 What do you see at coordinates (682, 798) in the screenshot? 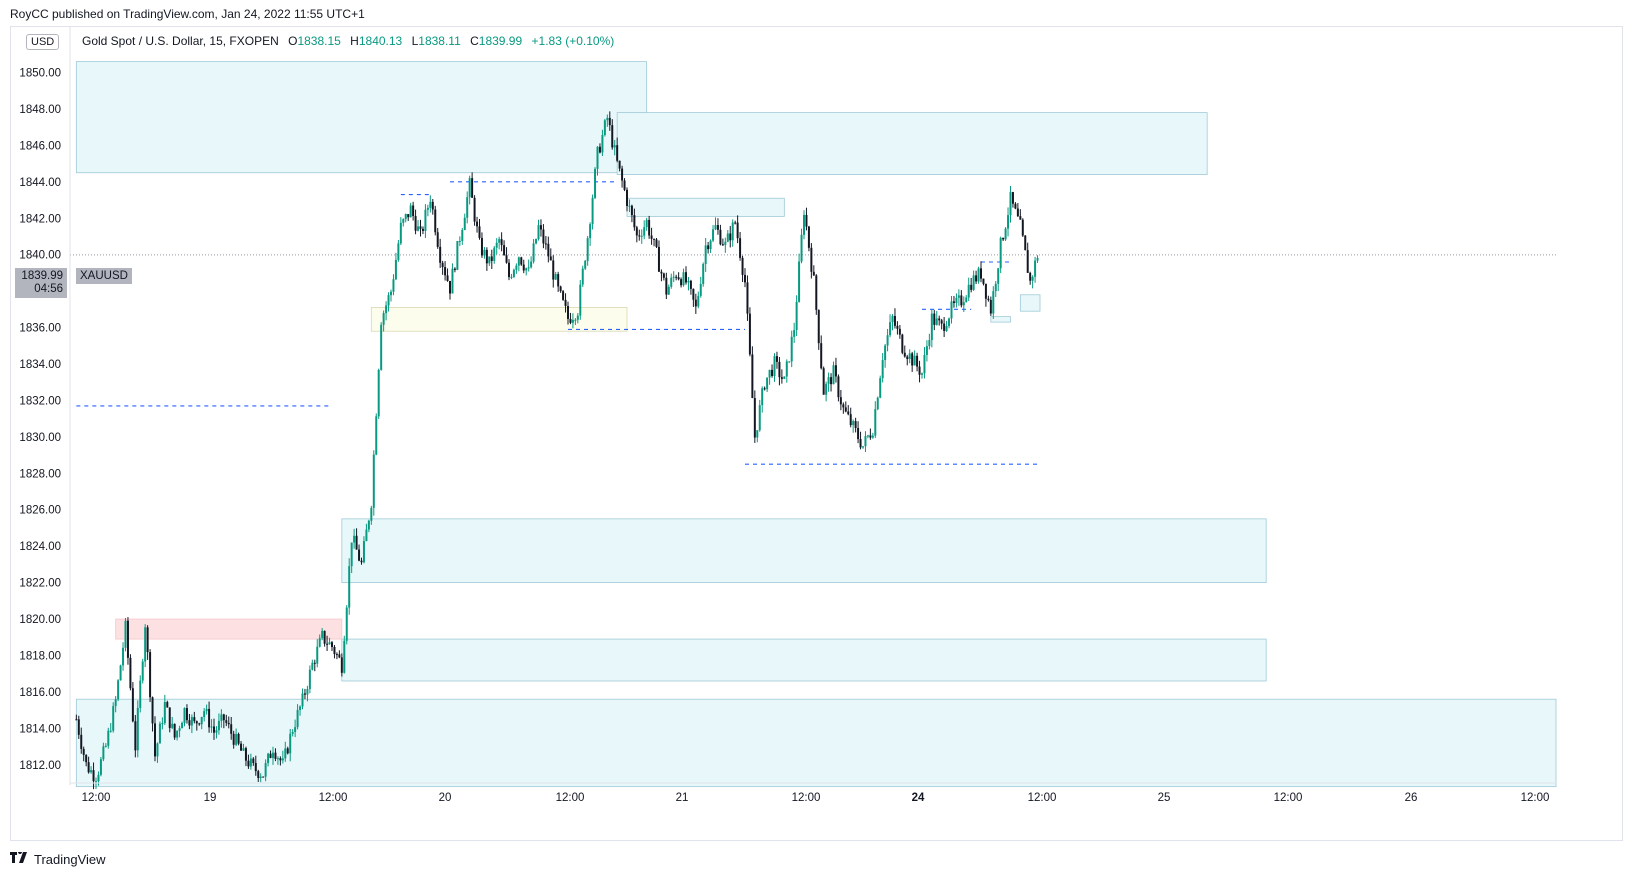
I see `x-tick-label: 21` at bounding box center [682, 798].